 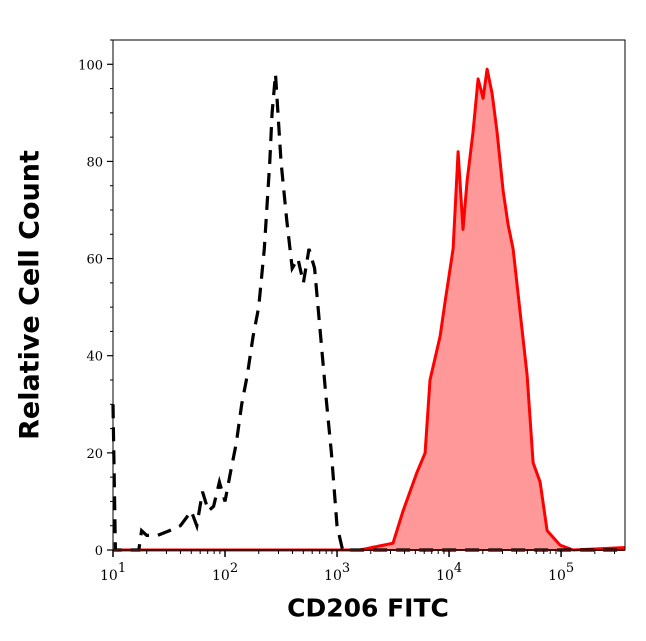 What do you see at coordinates (99, 551) in the screenshot?
I see `y-tick-label: 0` at bounding box center [99, 551].